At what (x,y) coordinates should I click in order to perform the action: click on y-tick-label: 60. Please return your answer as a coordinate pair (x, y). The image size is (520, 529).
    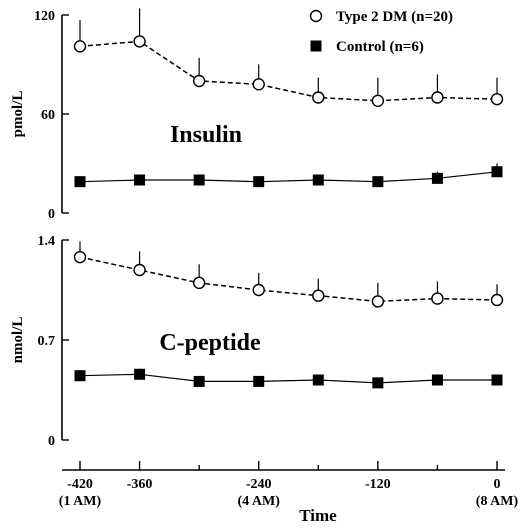
    Looking at the image, I should click on (48, 115).